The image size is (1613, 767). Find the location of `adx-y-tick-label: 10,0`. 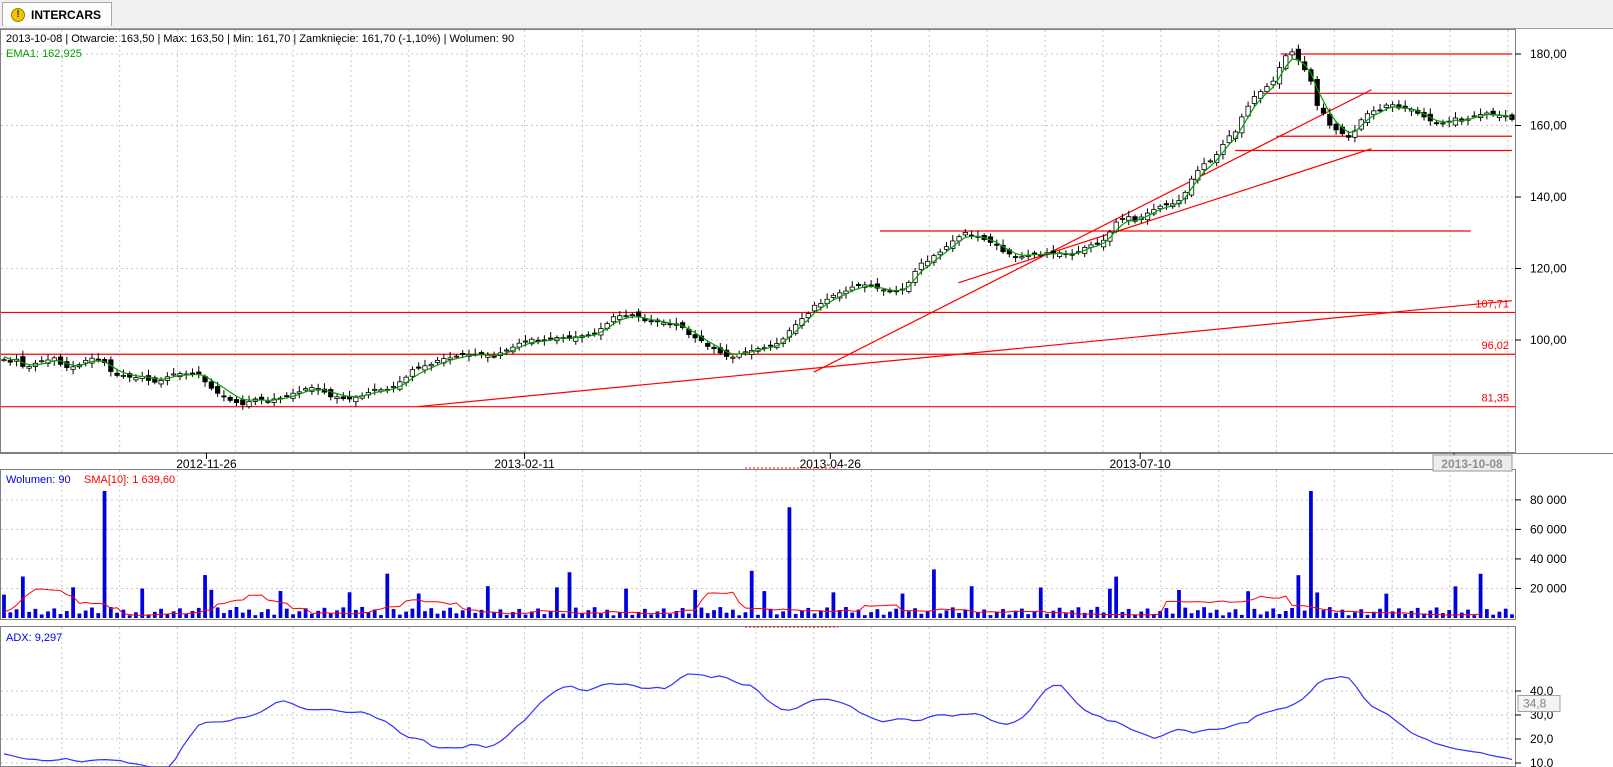

adx-y-tick-label: 10,0 is located at coordinates (1542, 761).